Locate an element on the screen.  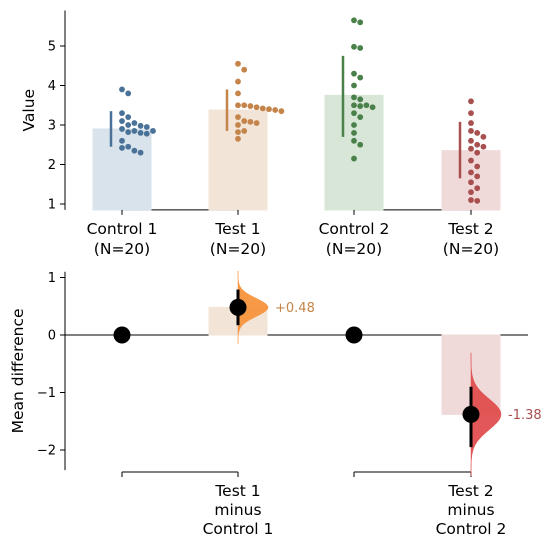
delta-value-label: +0.48 is located at coordinates (295, 308).